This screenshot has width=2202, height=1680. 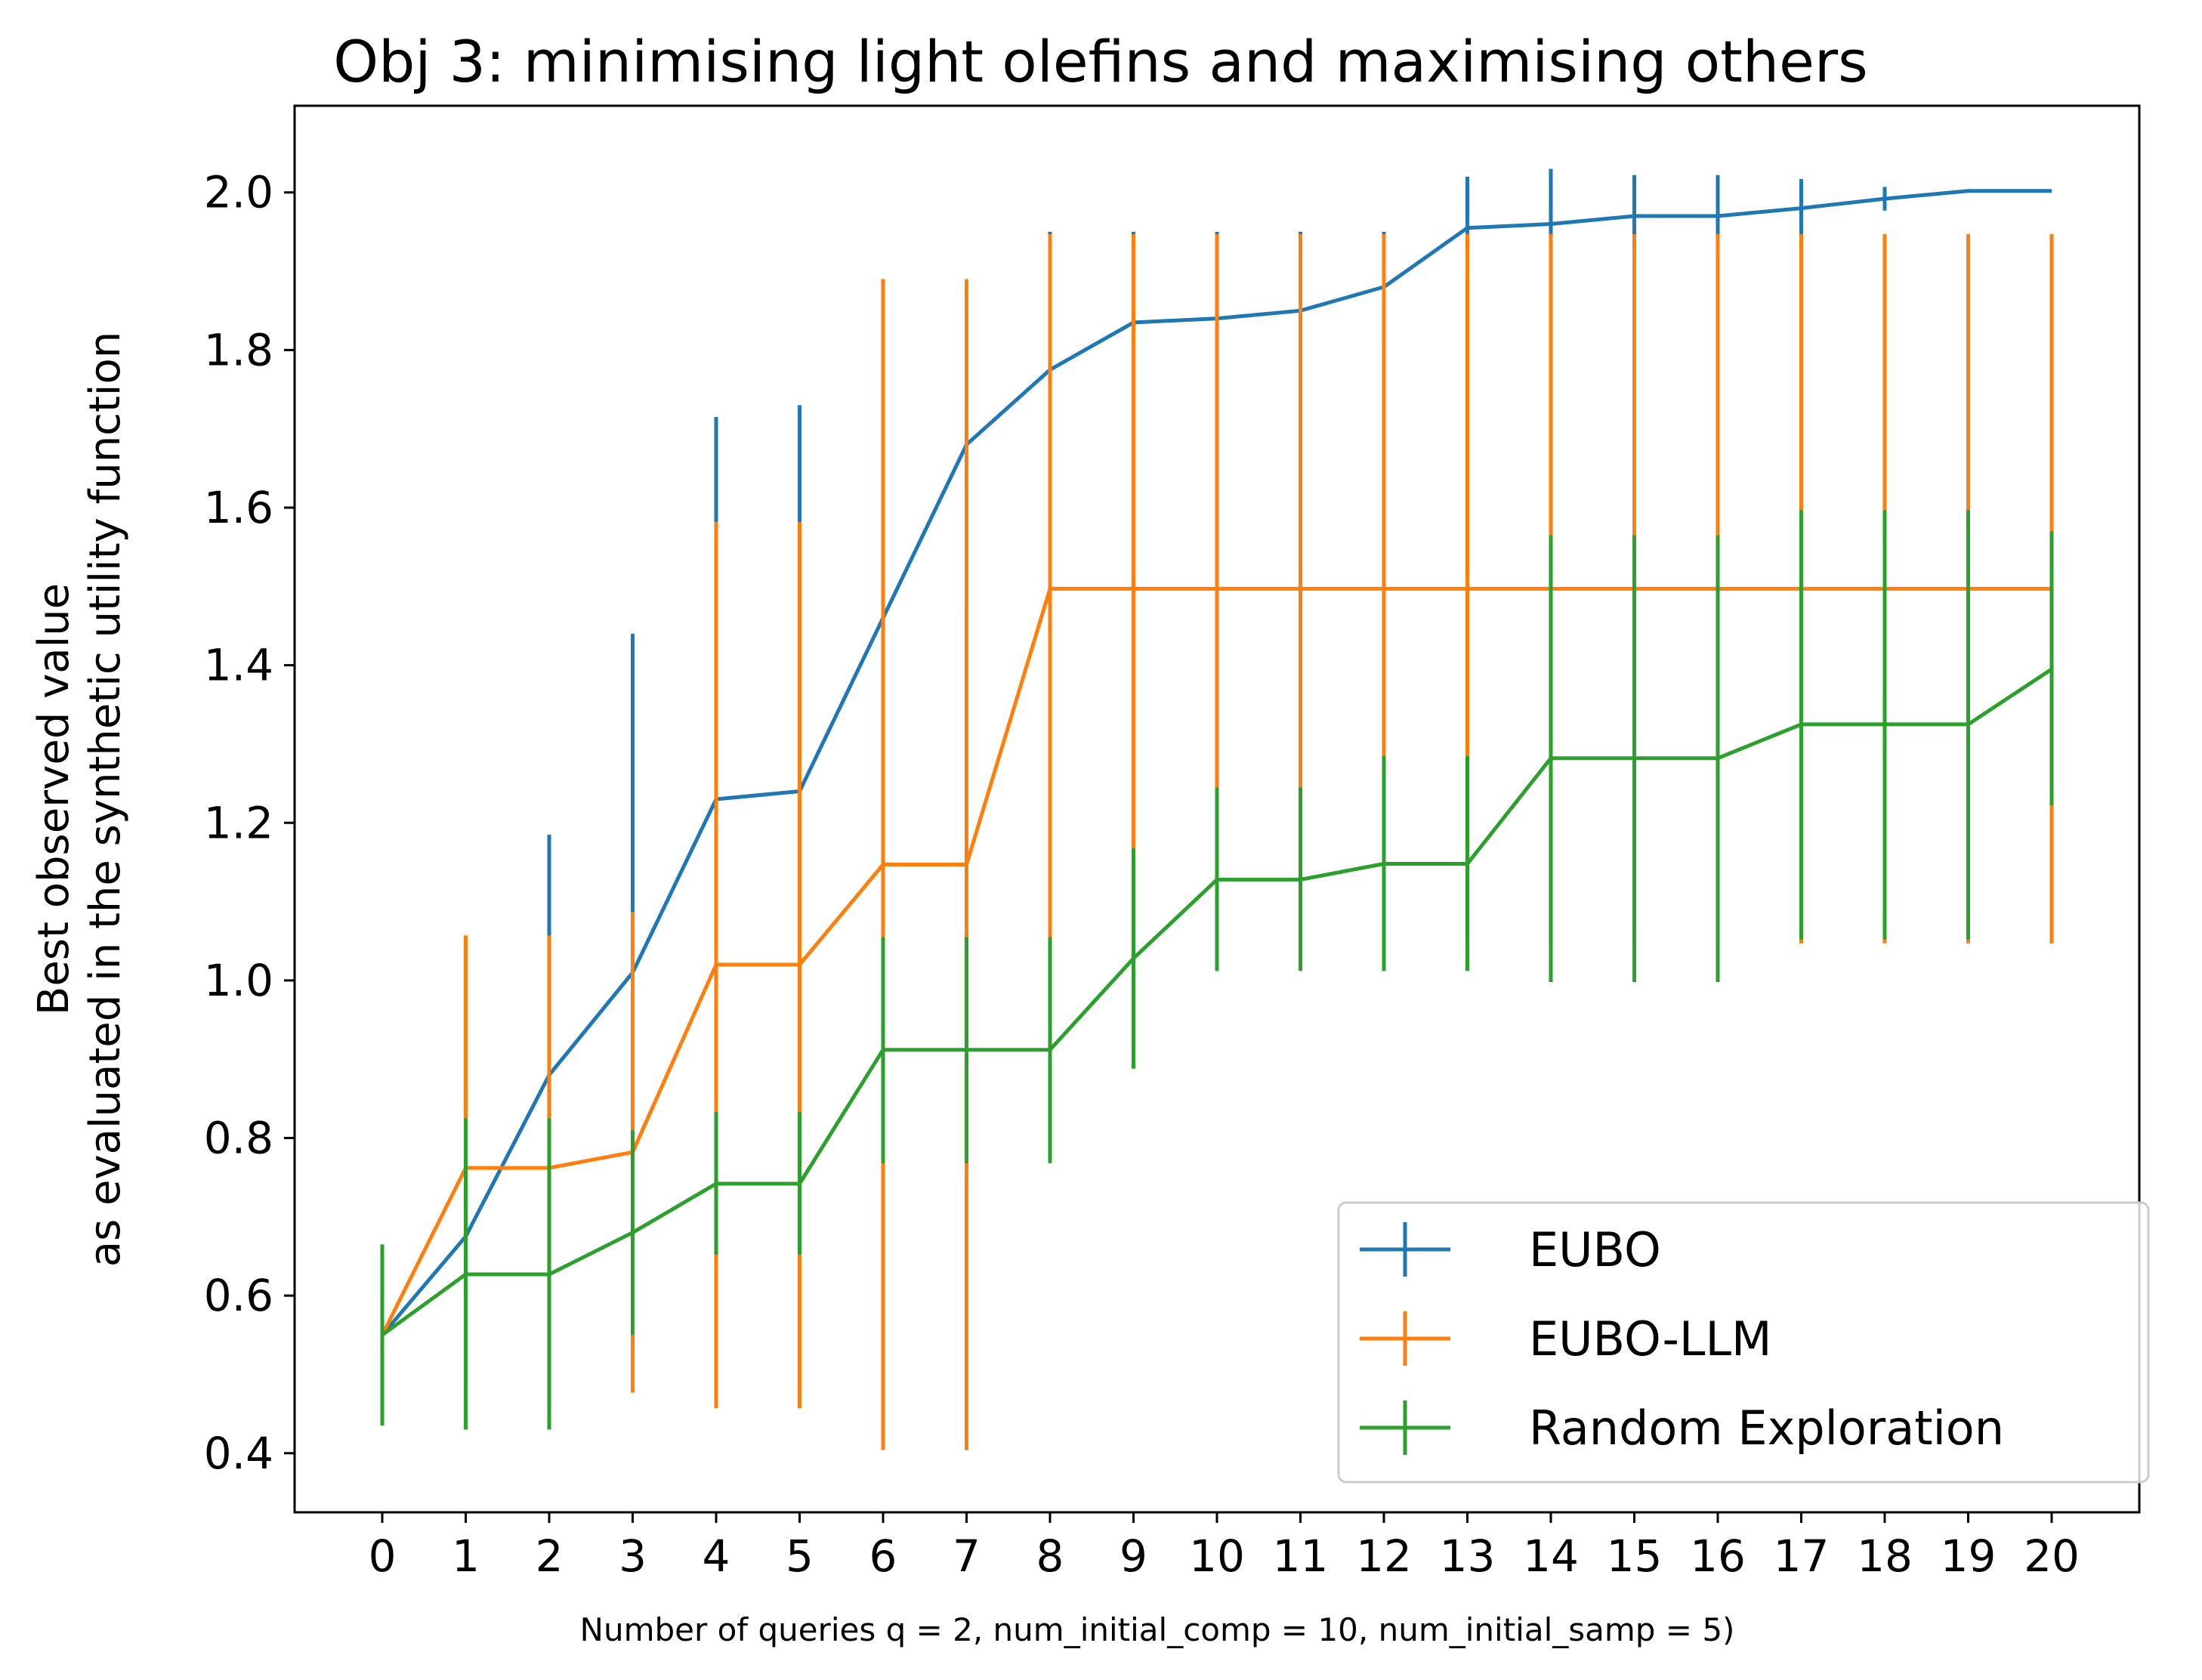 What do you see at coordinates (967, 1556) in the screenshot?
I see `x-tick-label: 7` at bounding box center [967, 1556].